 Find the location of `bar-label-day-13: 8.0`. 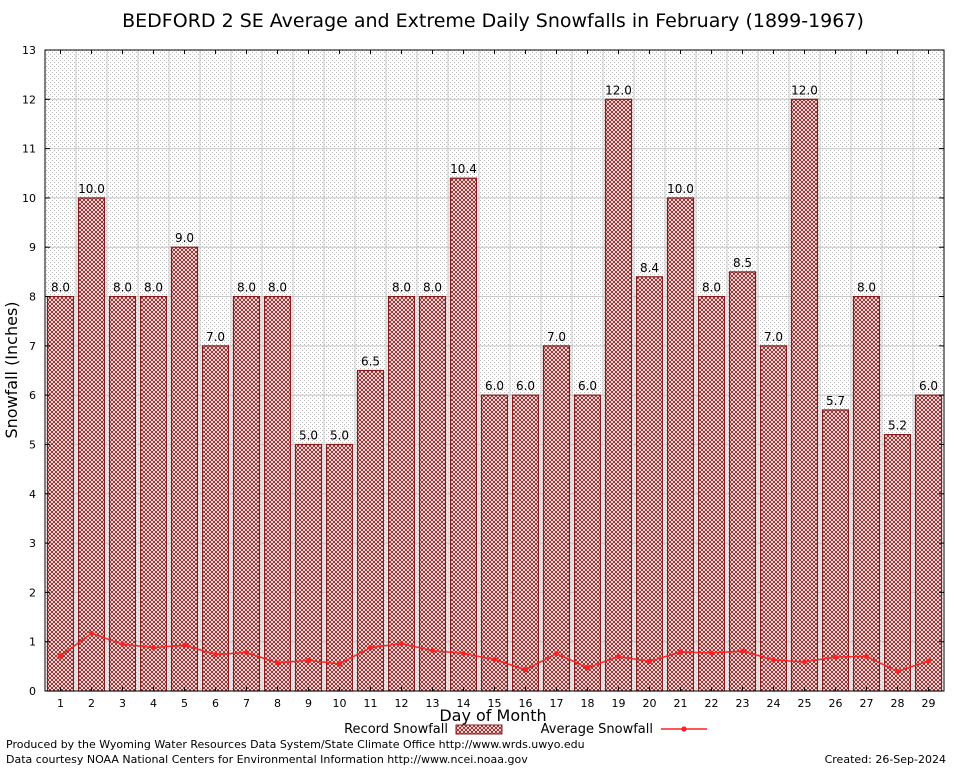

bar-label-day-13: 8.0 is located at coordinates (432, 288).